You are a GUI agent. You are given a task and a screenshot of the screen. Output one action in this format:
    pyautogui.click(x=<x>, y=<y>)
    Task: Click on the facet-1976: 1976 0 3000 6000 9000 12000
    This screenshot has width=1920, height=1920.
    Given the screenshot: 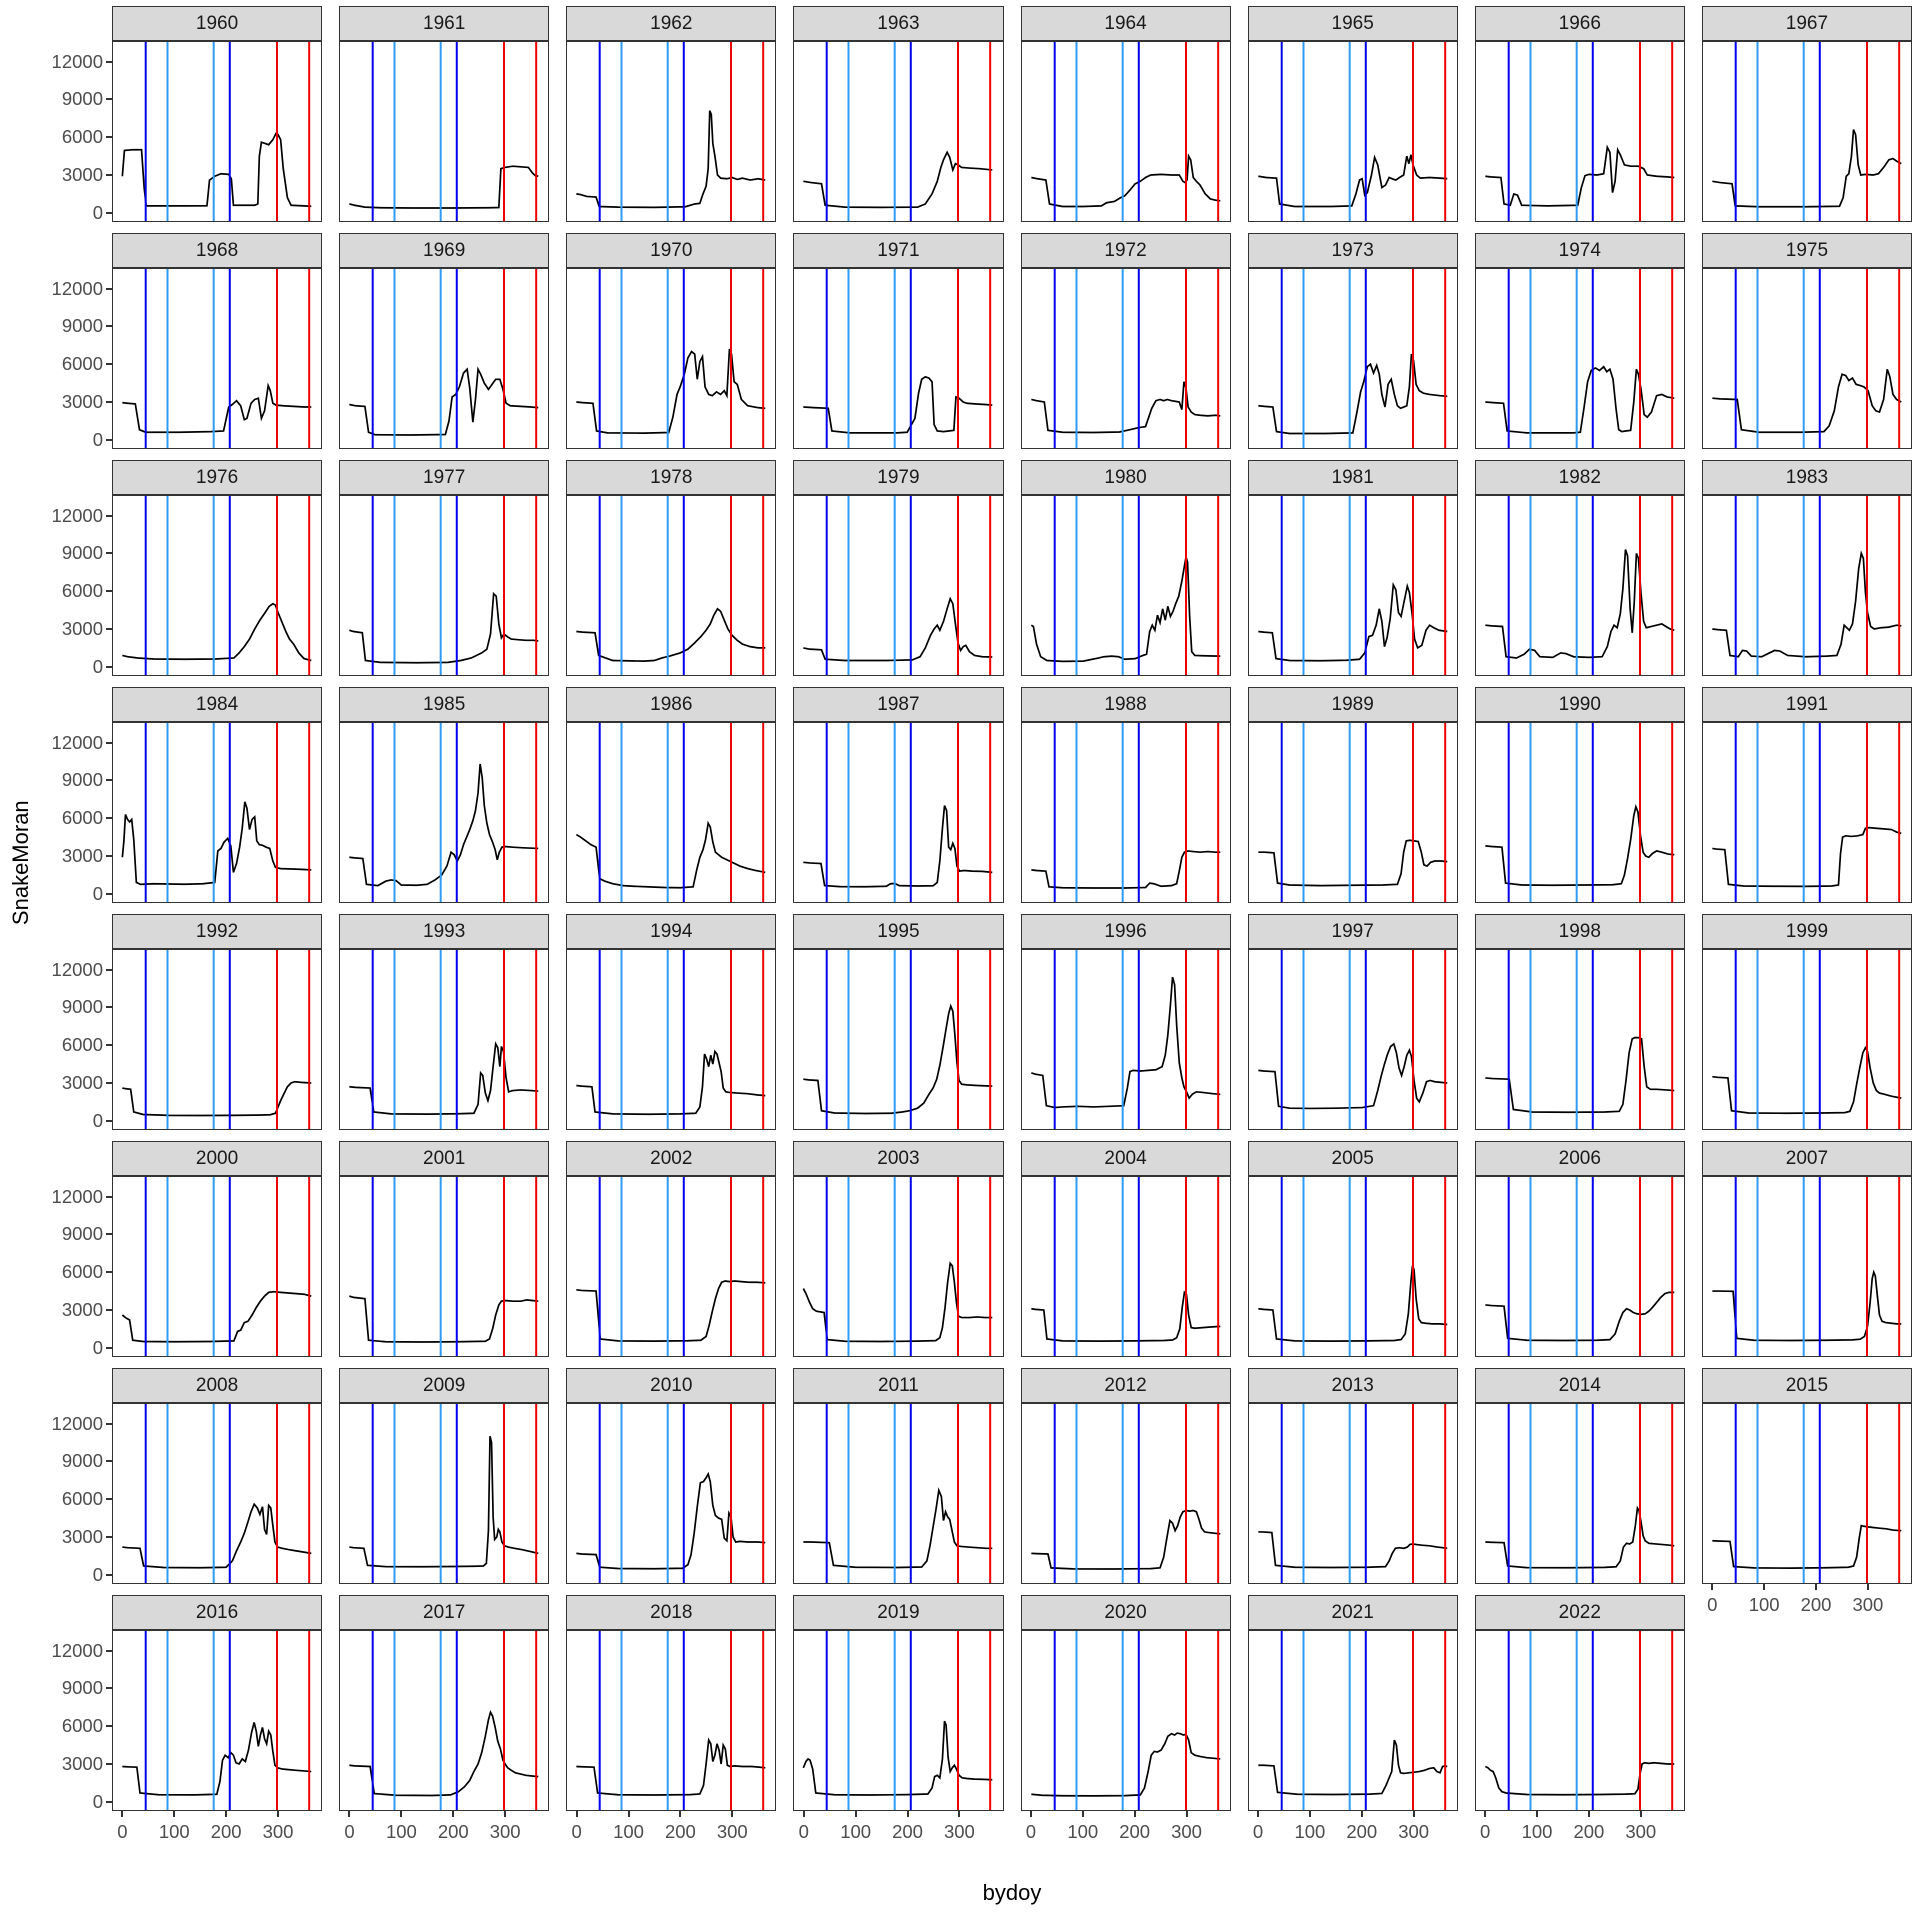 What is the action you would take?
    pyautogui.click(x=187, y=568)
    